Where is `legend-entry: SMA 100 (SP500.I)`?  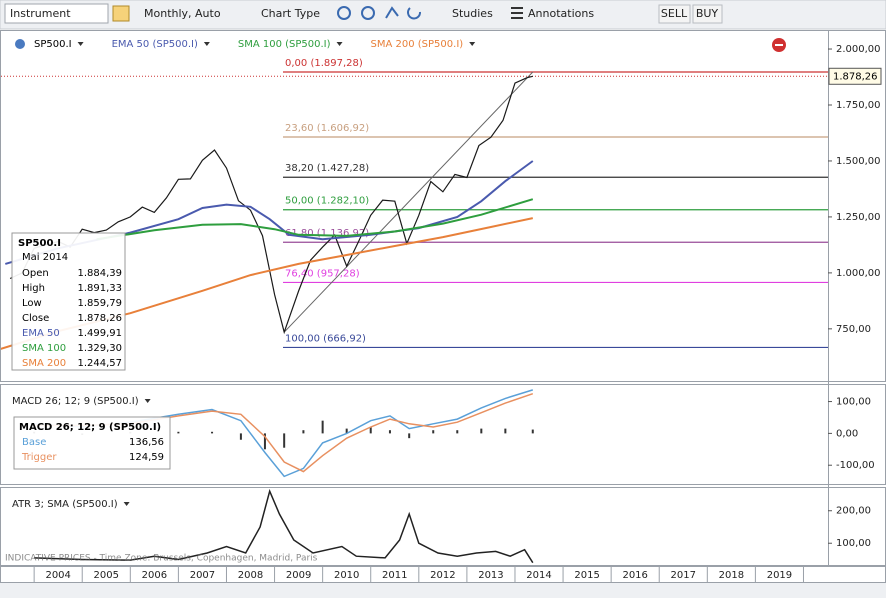
legend-entry: SMA 100 (SP500.I) is located at coordinates (284, 44).